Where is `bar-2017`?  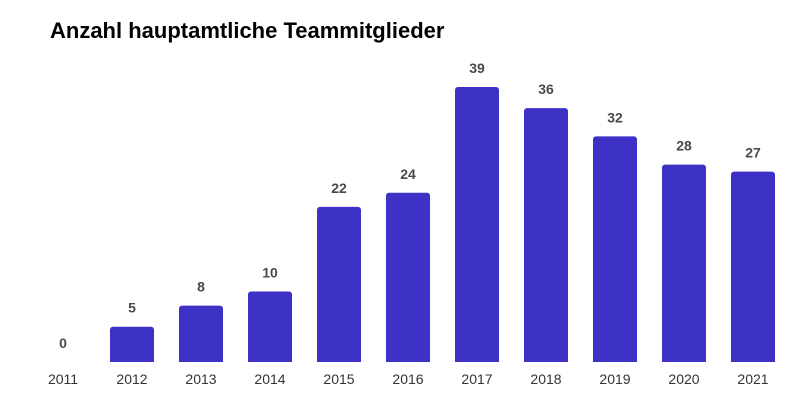
bar-2017 is located at coordinates (477, 224).